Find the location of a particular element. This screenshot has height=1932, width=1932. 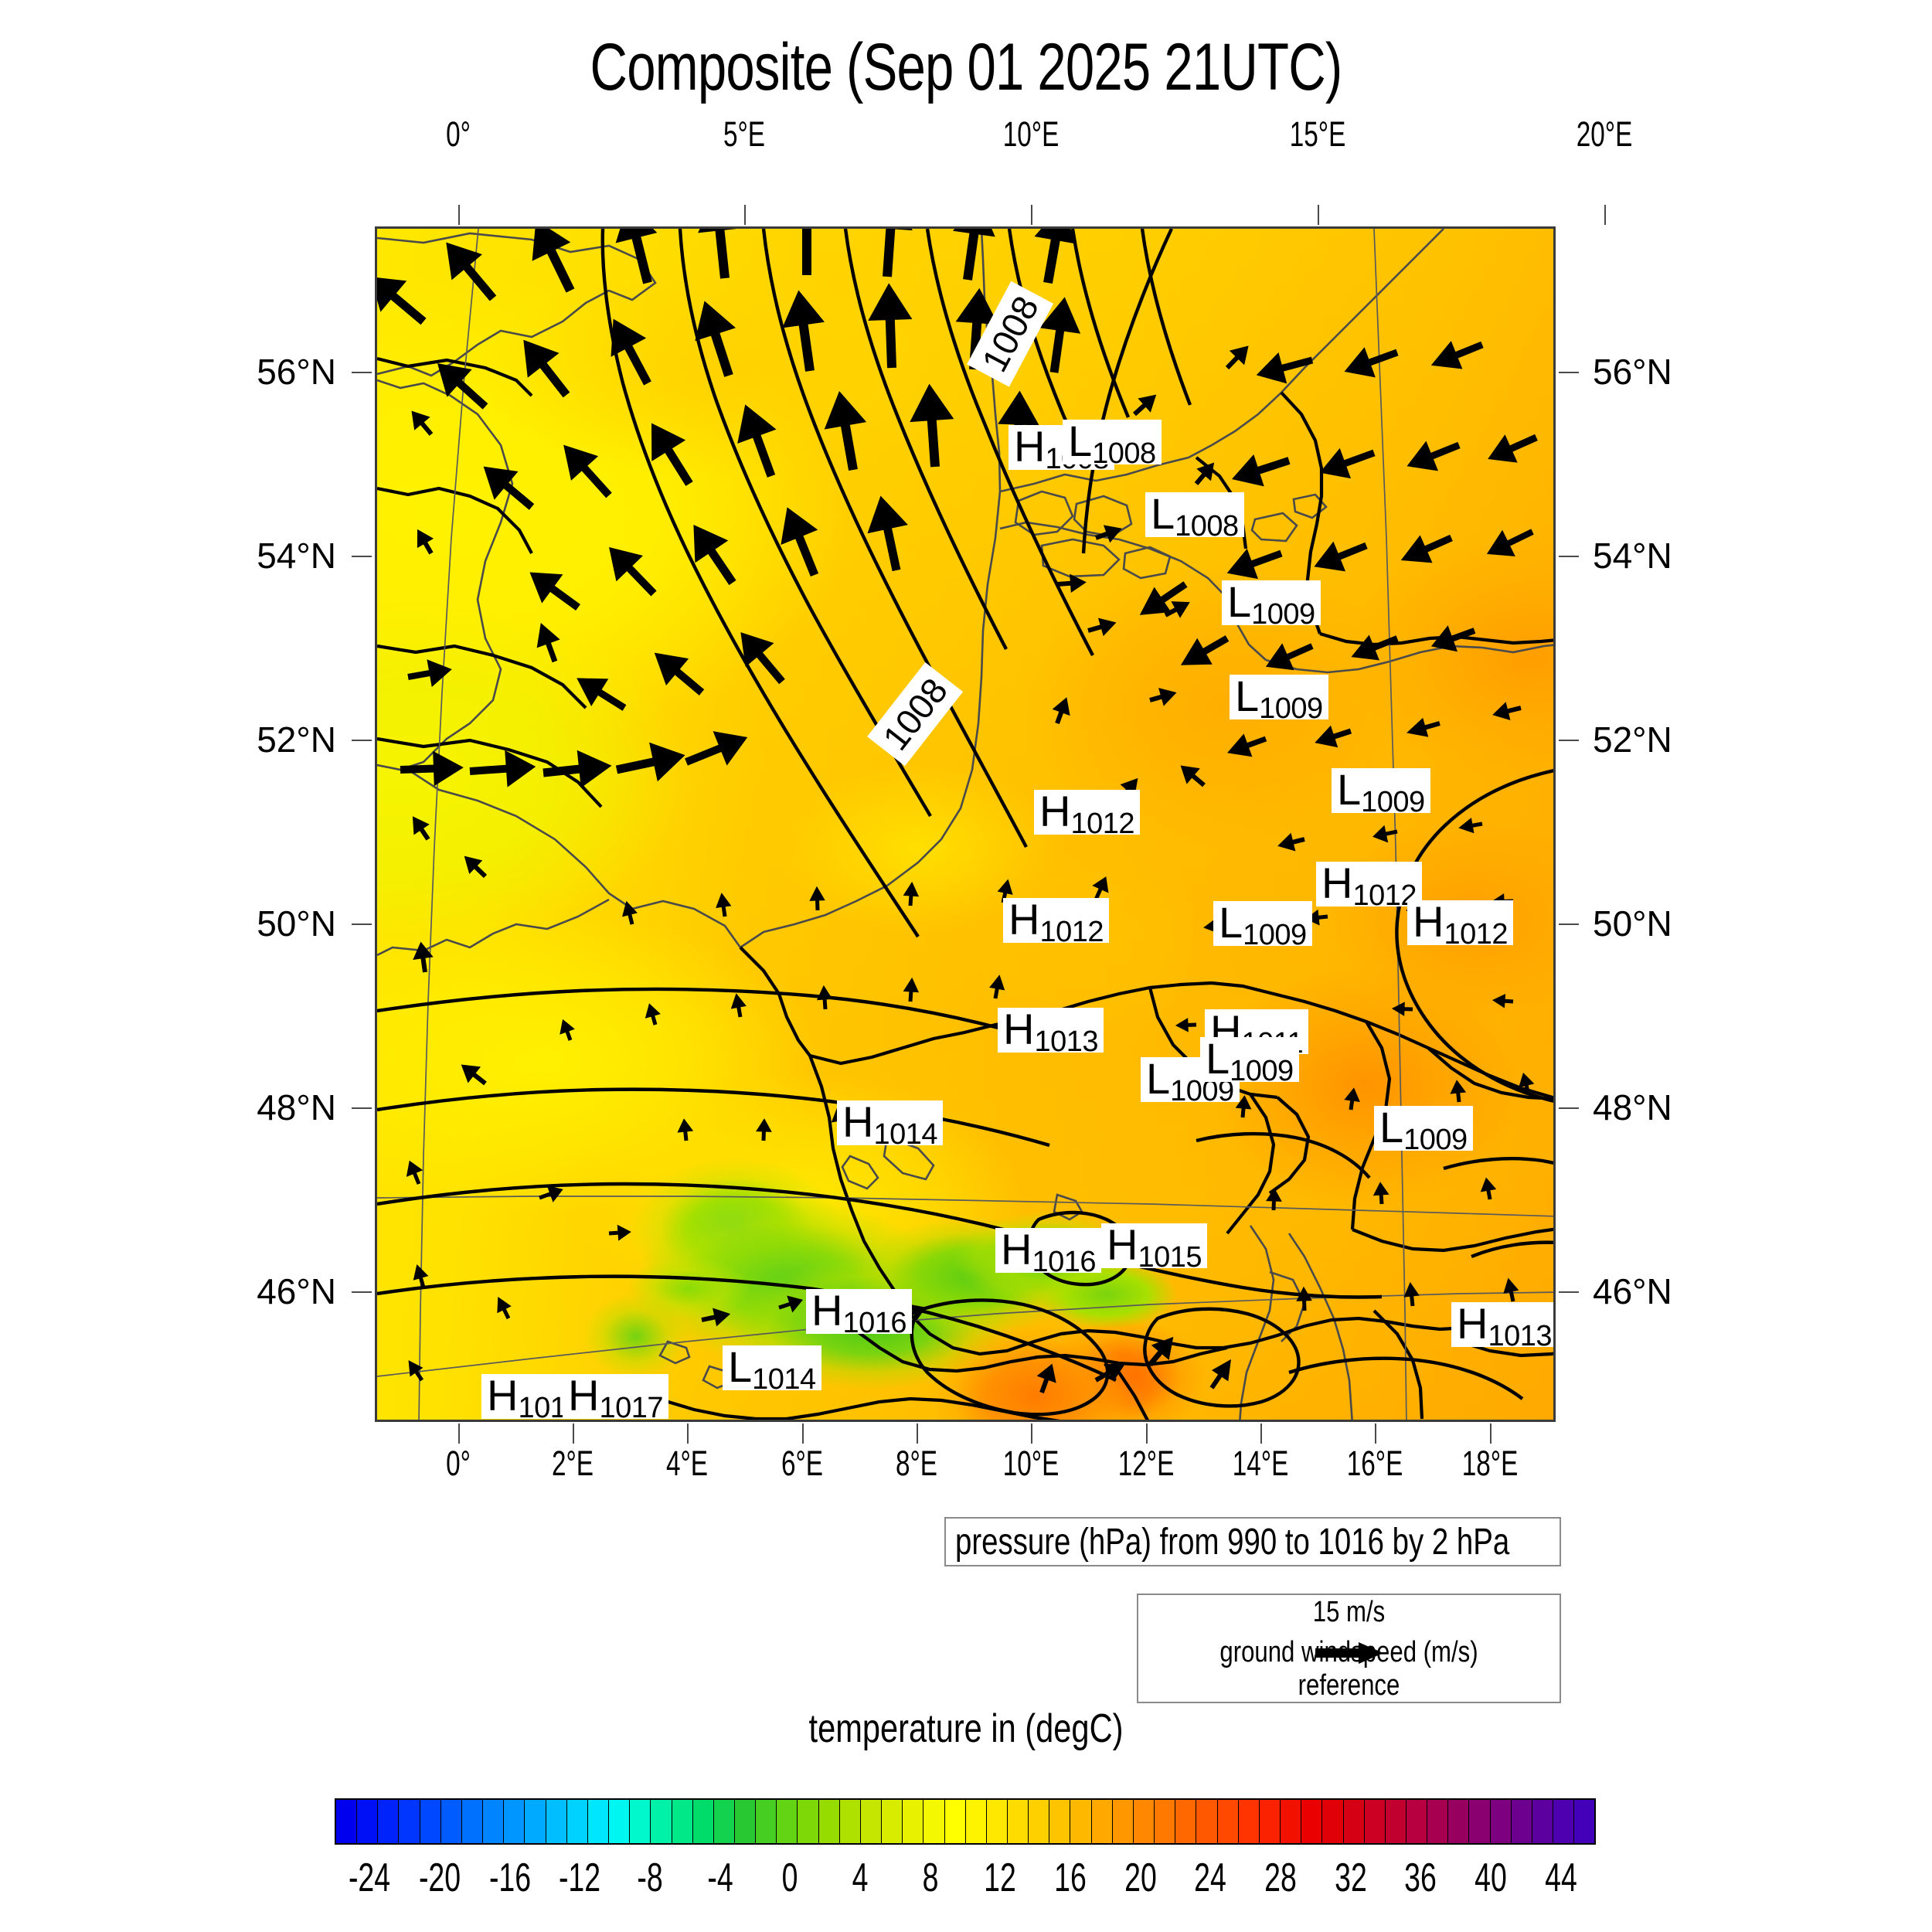

colorbar is located at coordinates (965, 1822).